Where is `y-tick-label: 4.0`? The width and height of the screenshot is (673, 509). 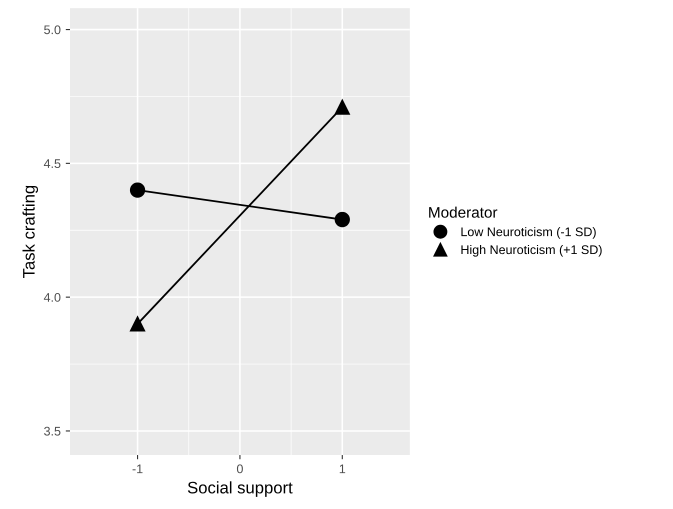 y-tick-label: 4.0 is located at coordinates (52, 297).